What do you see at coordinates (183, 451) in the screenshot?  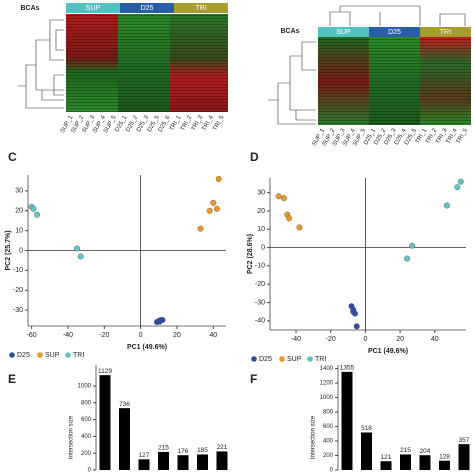 I see `value-label: 176` at bounding box center [183, 451].